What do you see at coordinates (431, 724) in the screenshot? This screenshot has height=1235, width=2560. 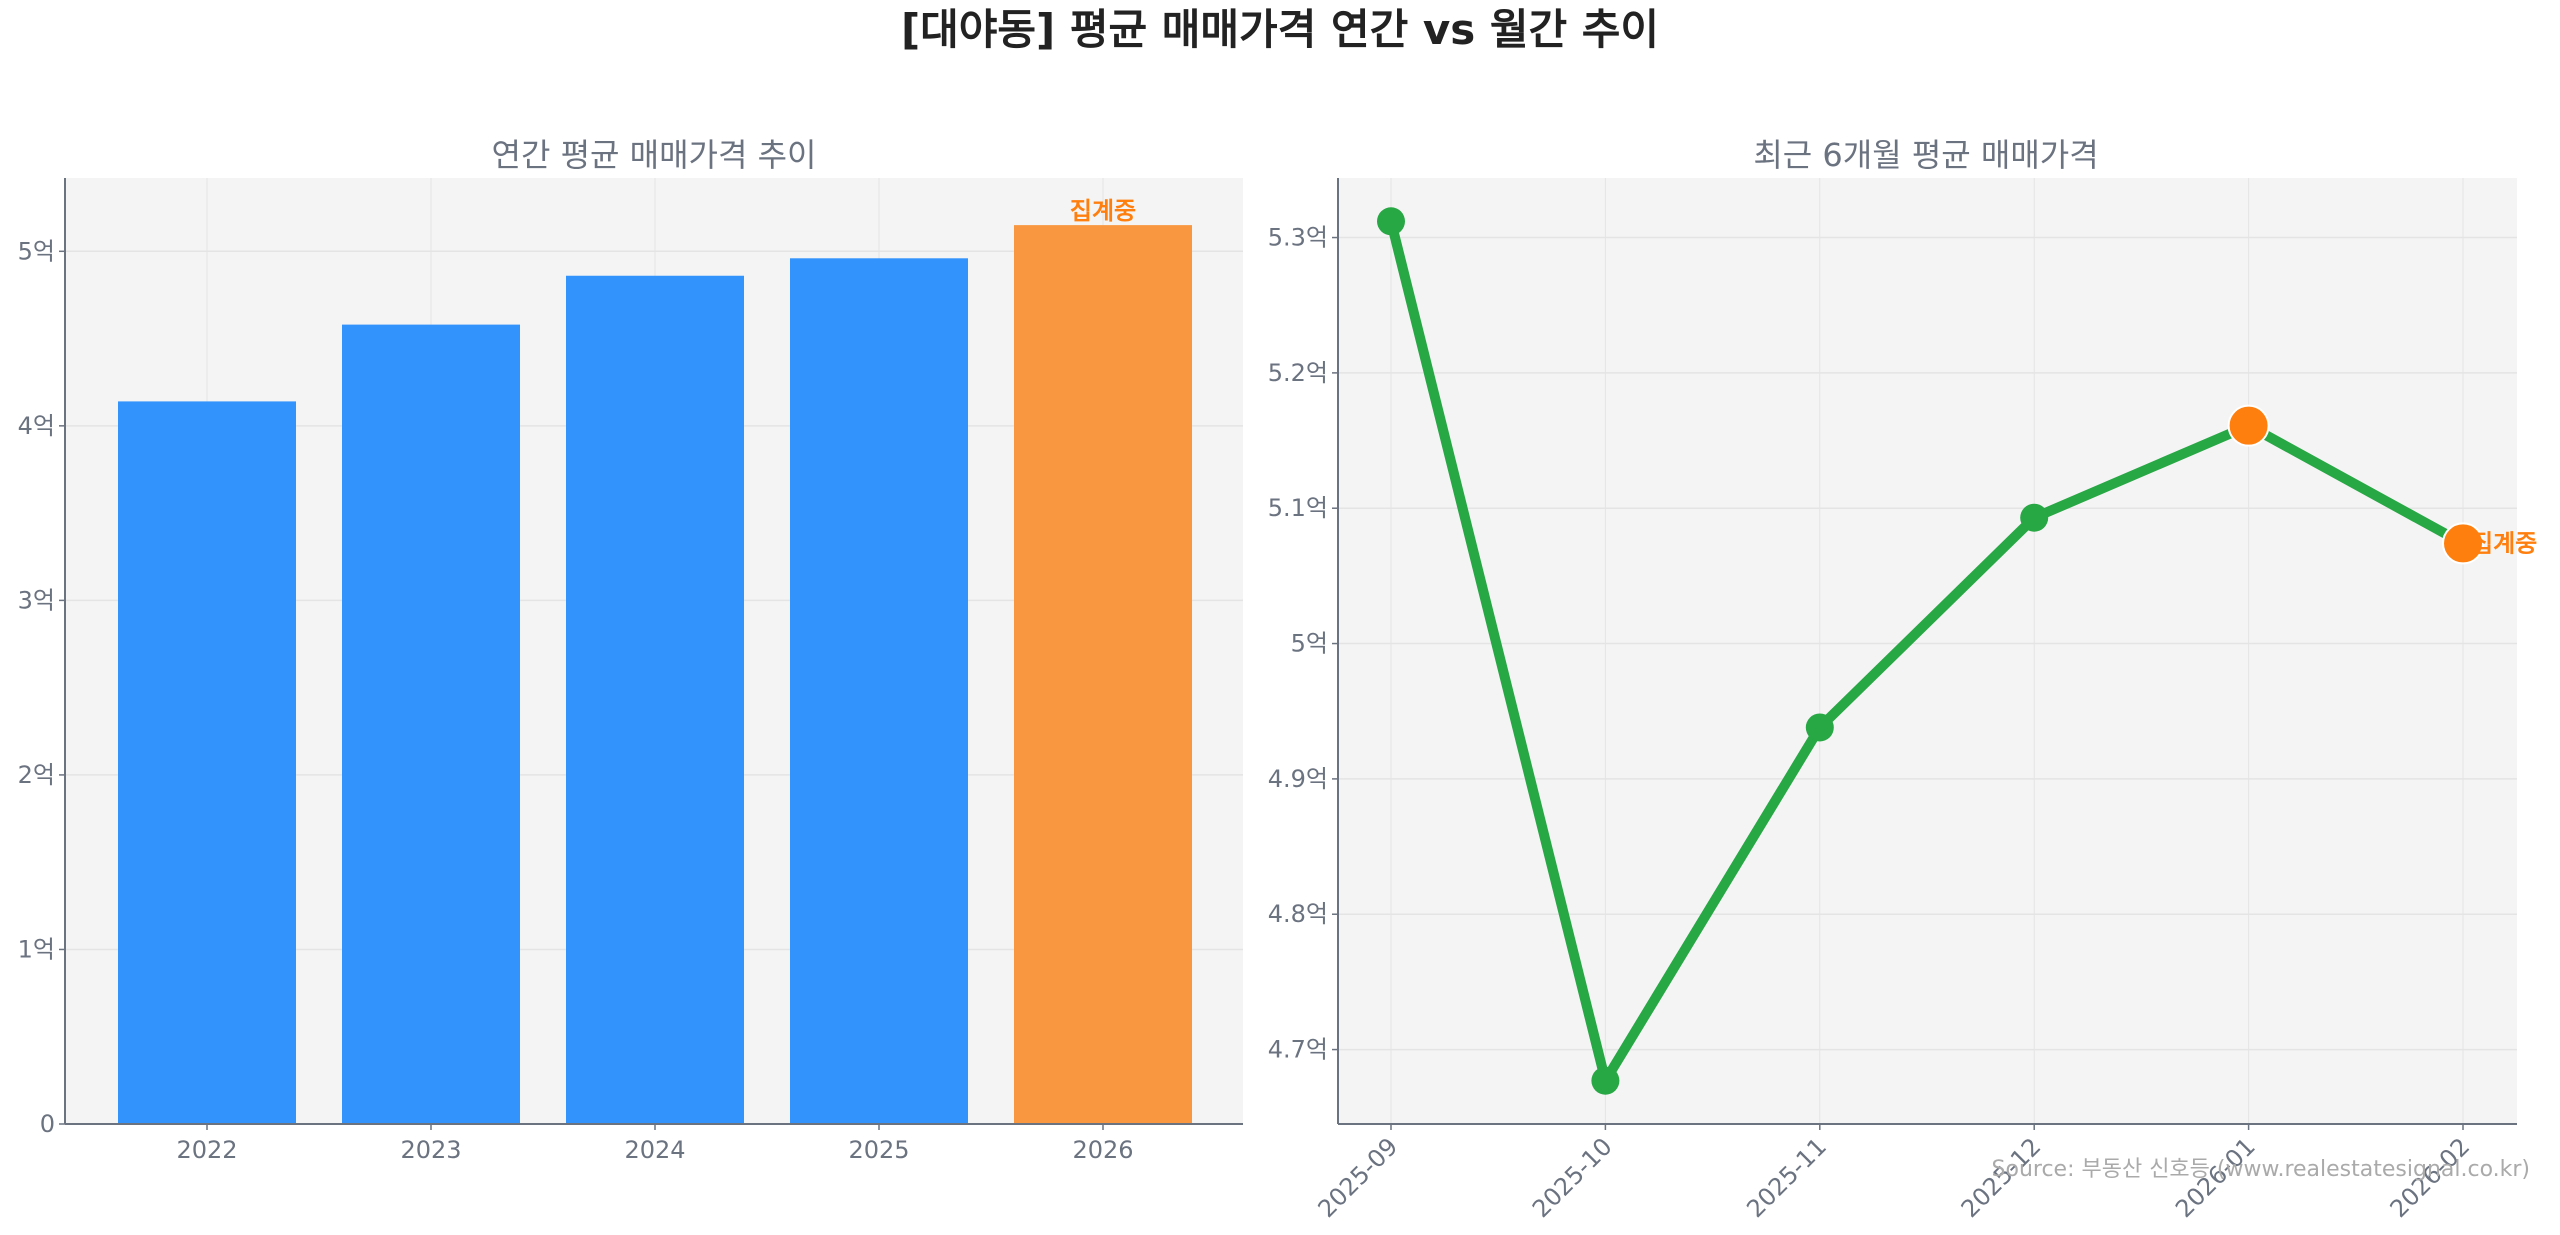 I see `bar-2023` at bounding box center [431, 724].